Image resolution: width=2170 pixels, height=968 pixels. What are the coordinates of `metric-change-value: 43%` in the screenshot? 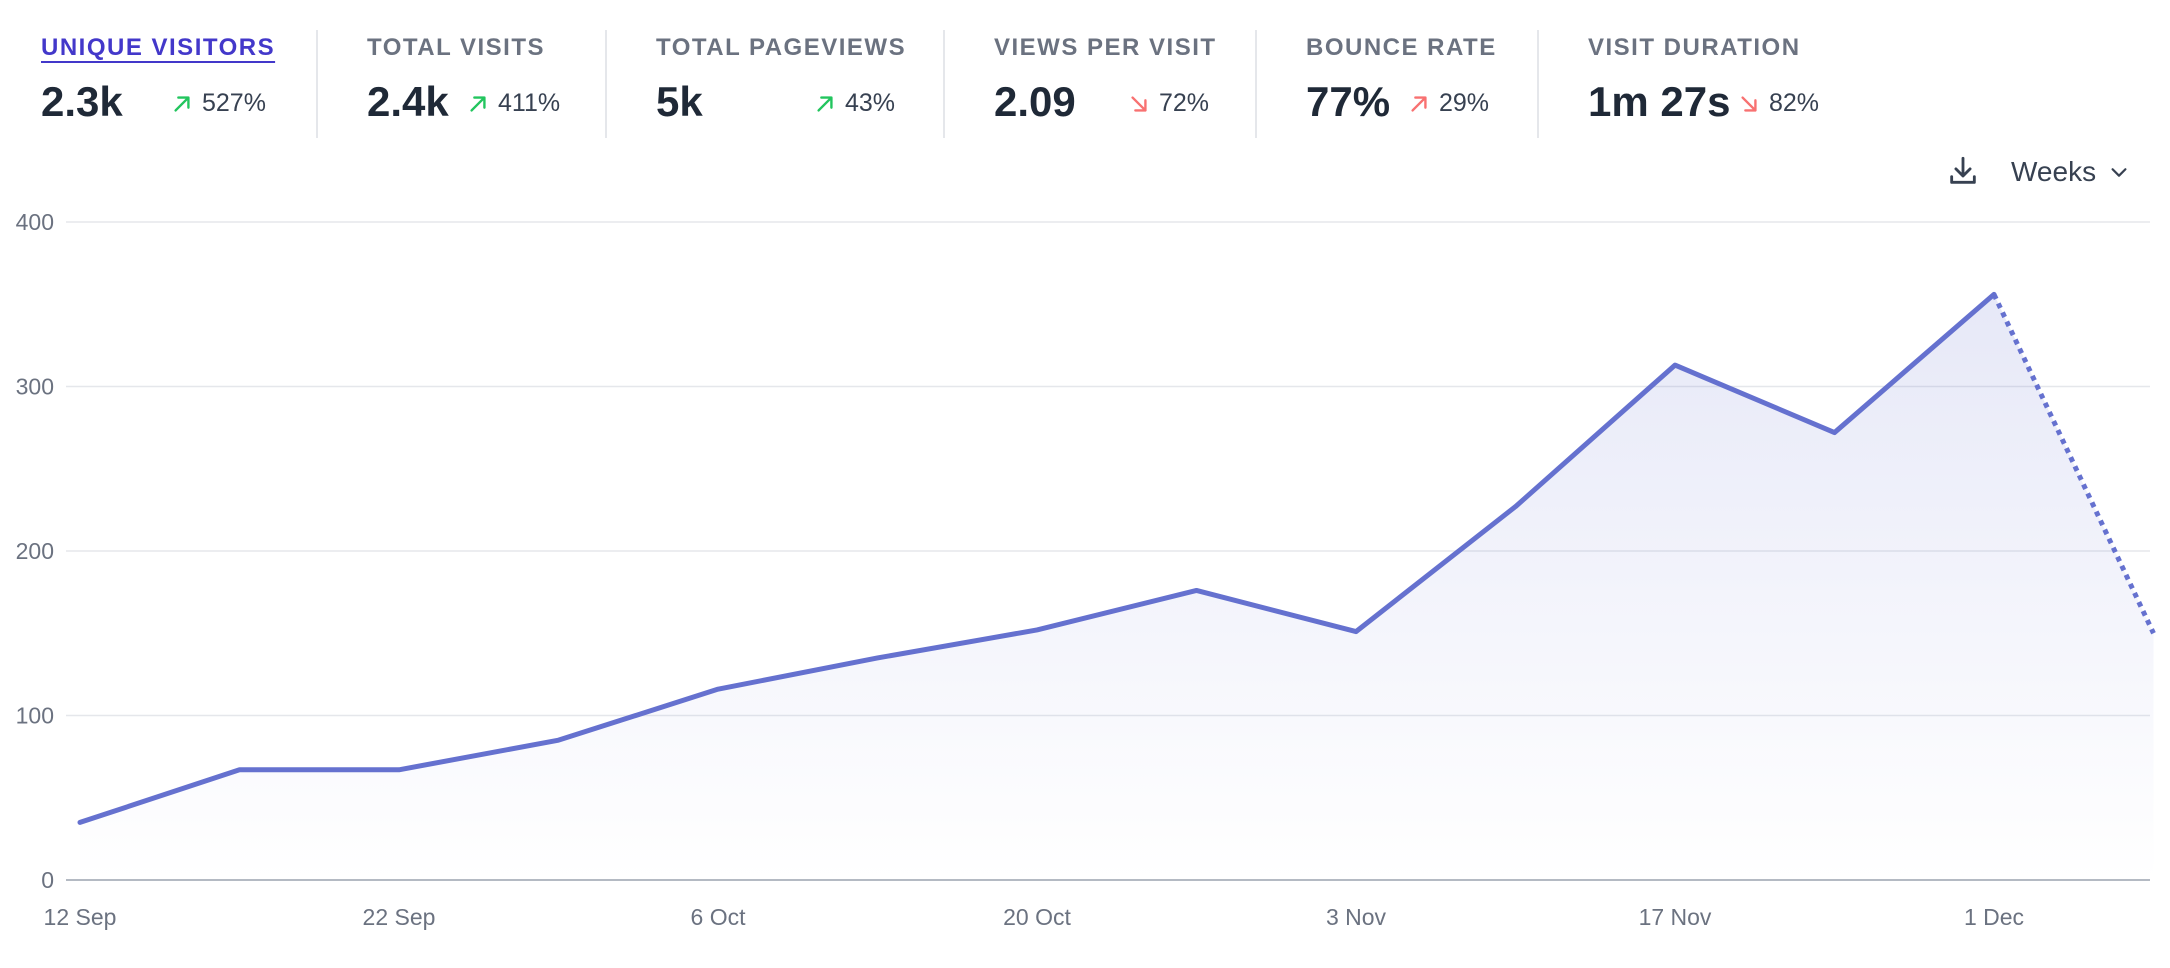 It's located at (870, 103).